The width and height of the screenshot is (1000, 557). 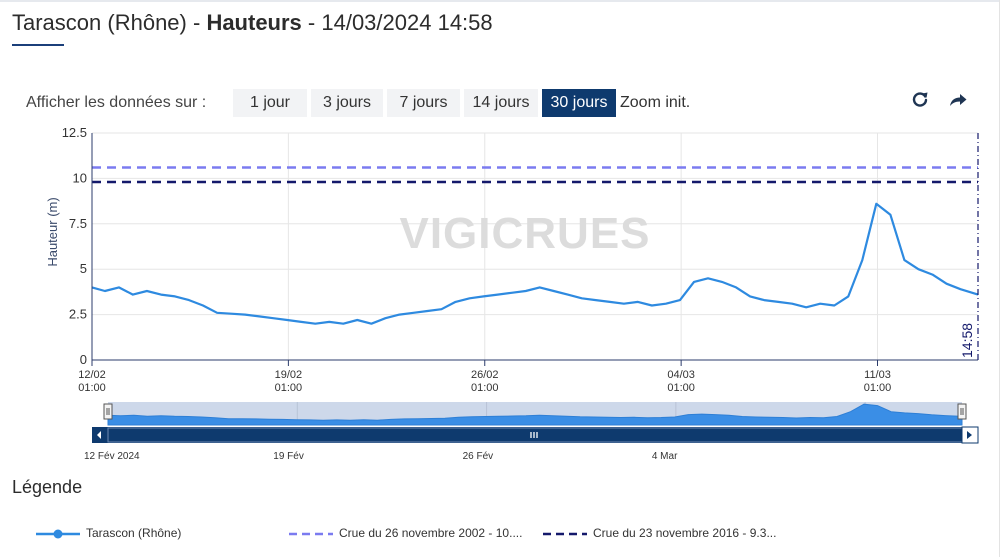 I want to click on x-tick-date: 11/03, so click(x=877, y=375).